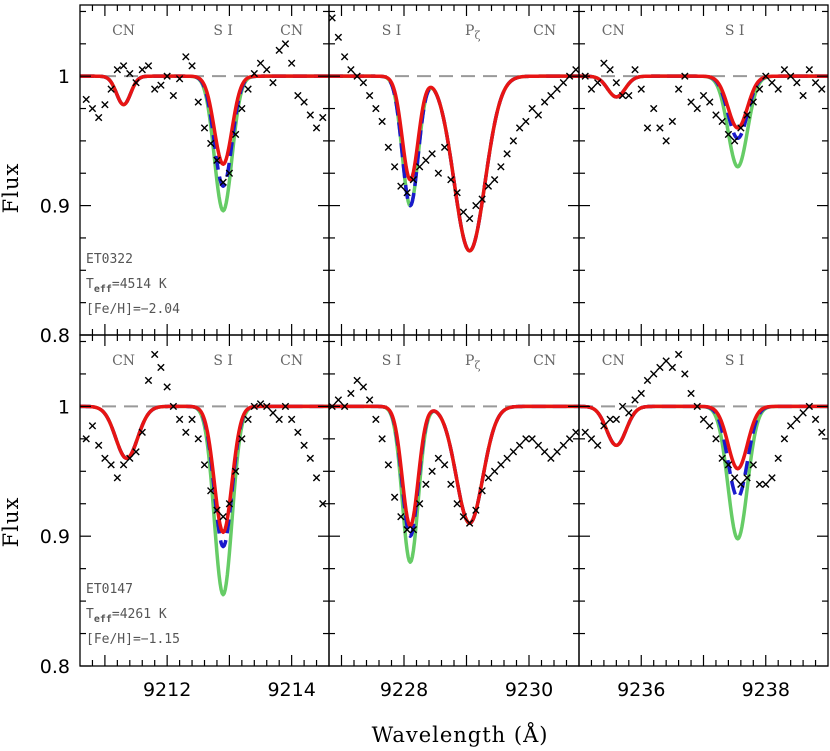 This screenshot has height=751, width=830. Describe the element at coordinates (454, 458) in the screenshot. I see `panel-r1-c1: S I Pζ CN` at that location.